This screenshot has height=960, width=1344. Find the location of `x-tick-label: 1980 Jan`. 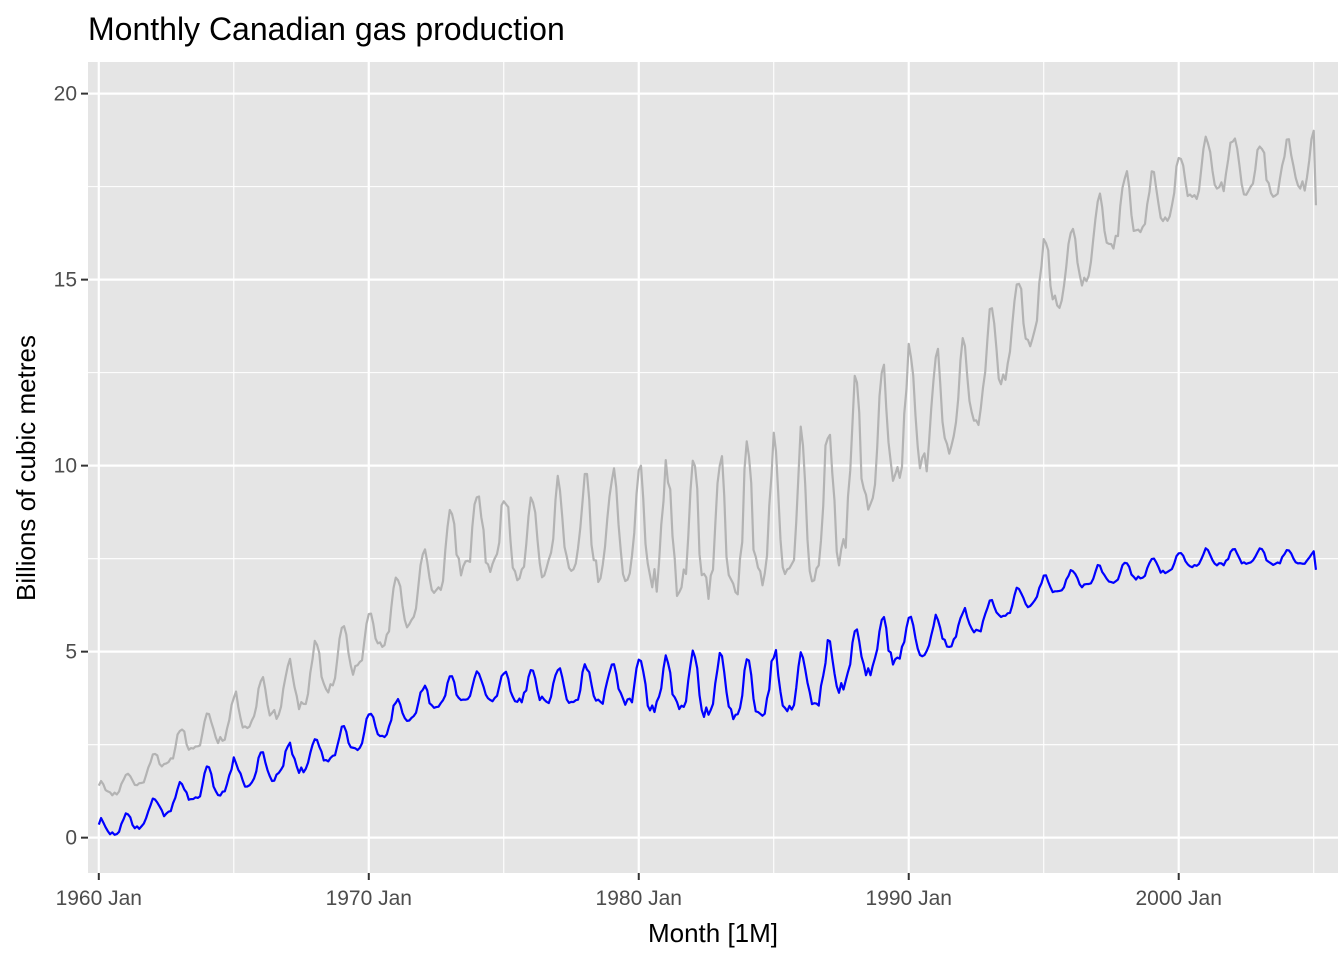

x-tick-label: 1980 Jan is located at coordinates (639, 898).